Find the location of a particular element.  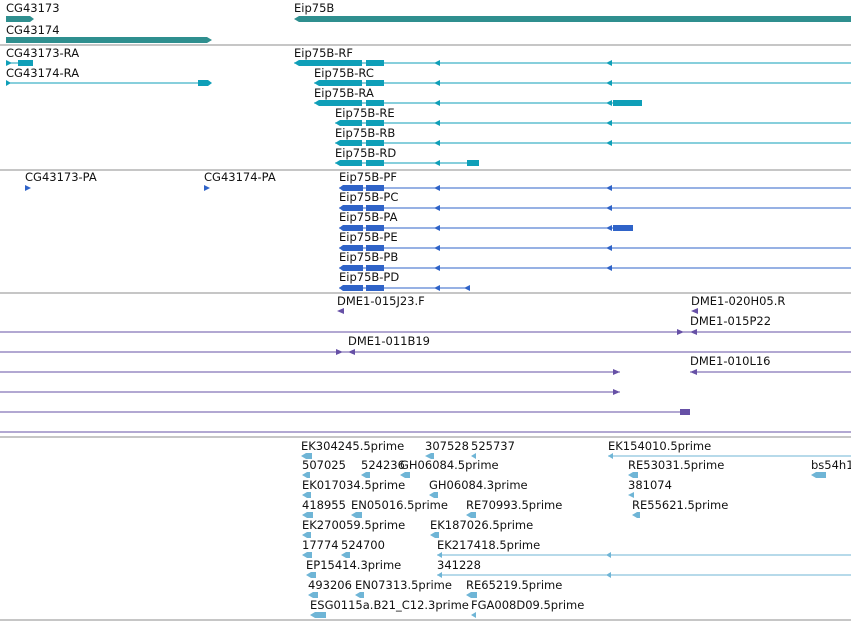

transcript-cg43173-ra is located at coordinates (19, 63).